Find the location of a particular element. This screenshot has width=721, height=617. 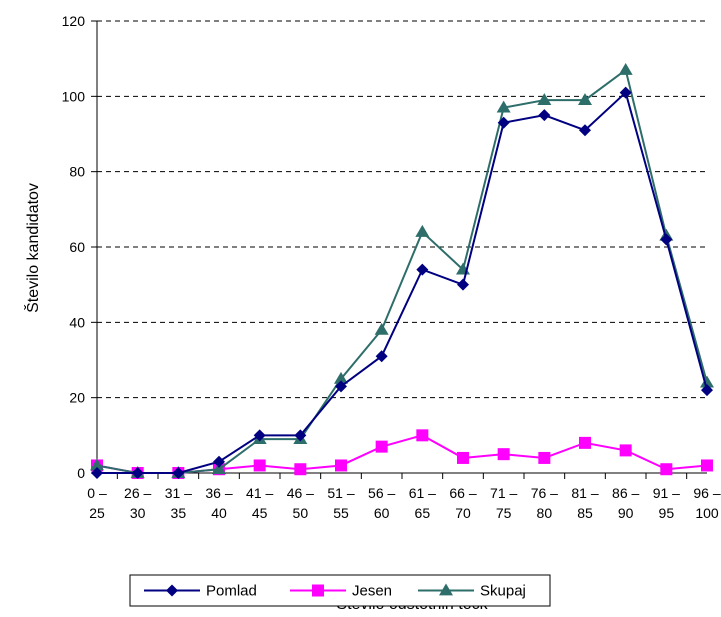

x-tick-label: 35 is located at coordinates (179, 513).